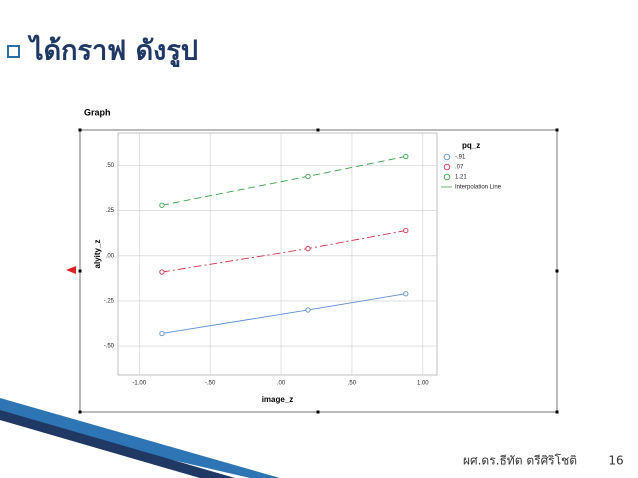  What do you see at coordinates (109, 302) in the screenshot?
I see `y-tick-label: -.25` at bounding box center [109, 302].